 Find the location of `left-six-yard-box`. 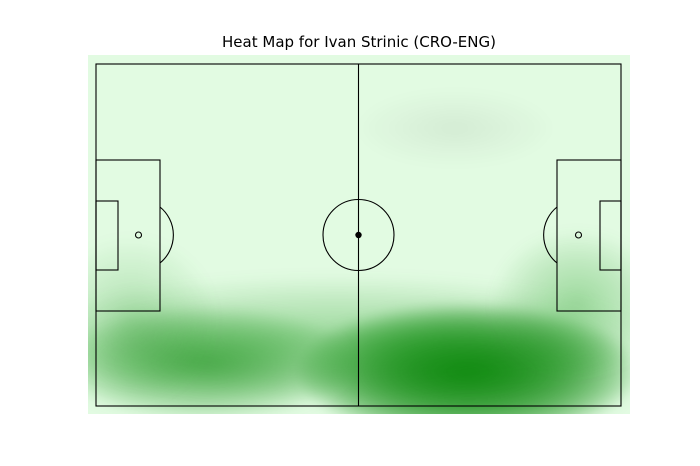

left-six-yard-box is located at coordinates (107, 235).